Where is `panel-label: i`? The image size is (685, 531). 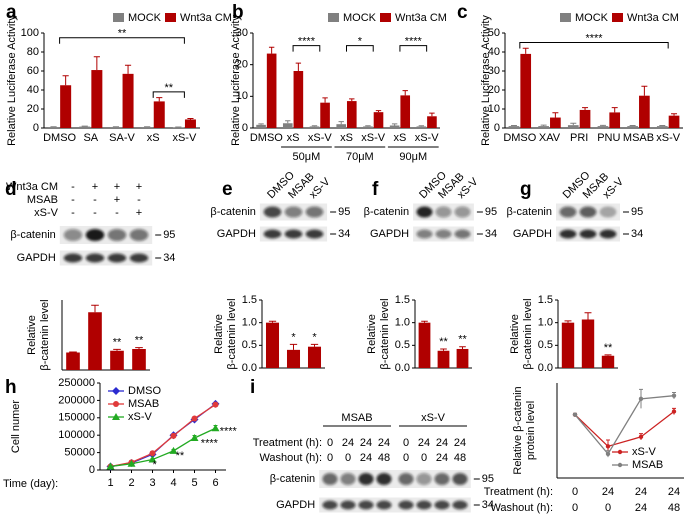
panel-label: i is located at coordinates (252, 387).